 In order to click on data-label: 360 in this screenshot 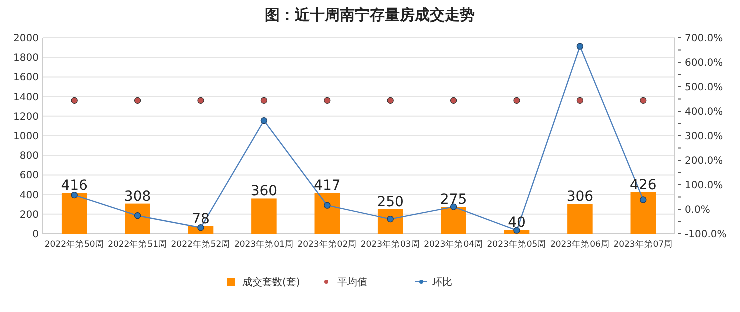, I will do `click(264, 192)`.